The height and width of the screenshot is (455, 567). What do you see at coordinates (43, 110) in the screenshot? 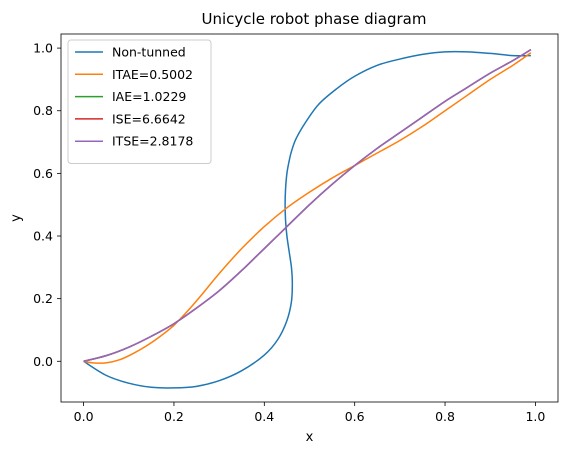
I see `y-tick-label: 0.8` at bounding box center [43, 110].